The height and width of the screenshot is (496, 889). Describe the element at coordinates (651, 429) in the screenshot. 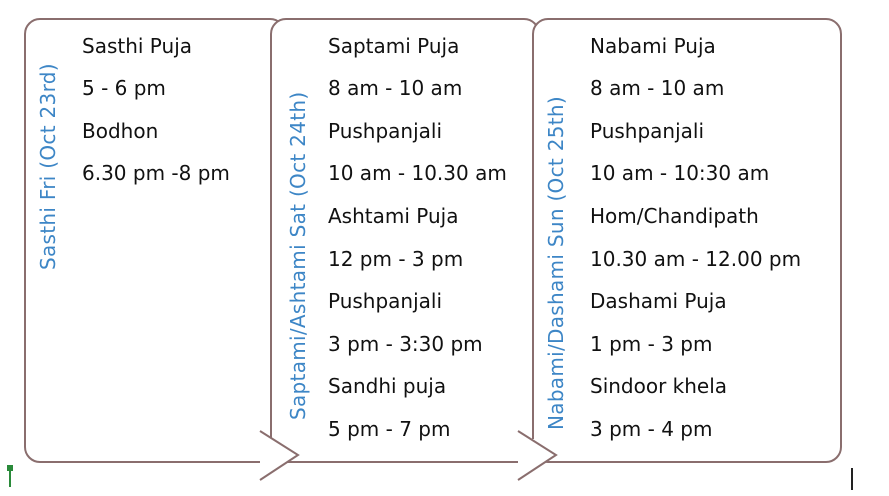

I see `event-line: 3 pm - 4 pm` at that location.